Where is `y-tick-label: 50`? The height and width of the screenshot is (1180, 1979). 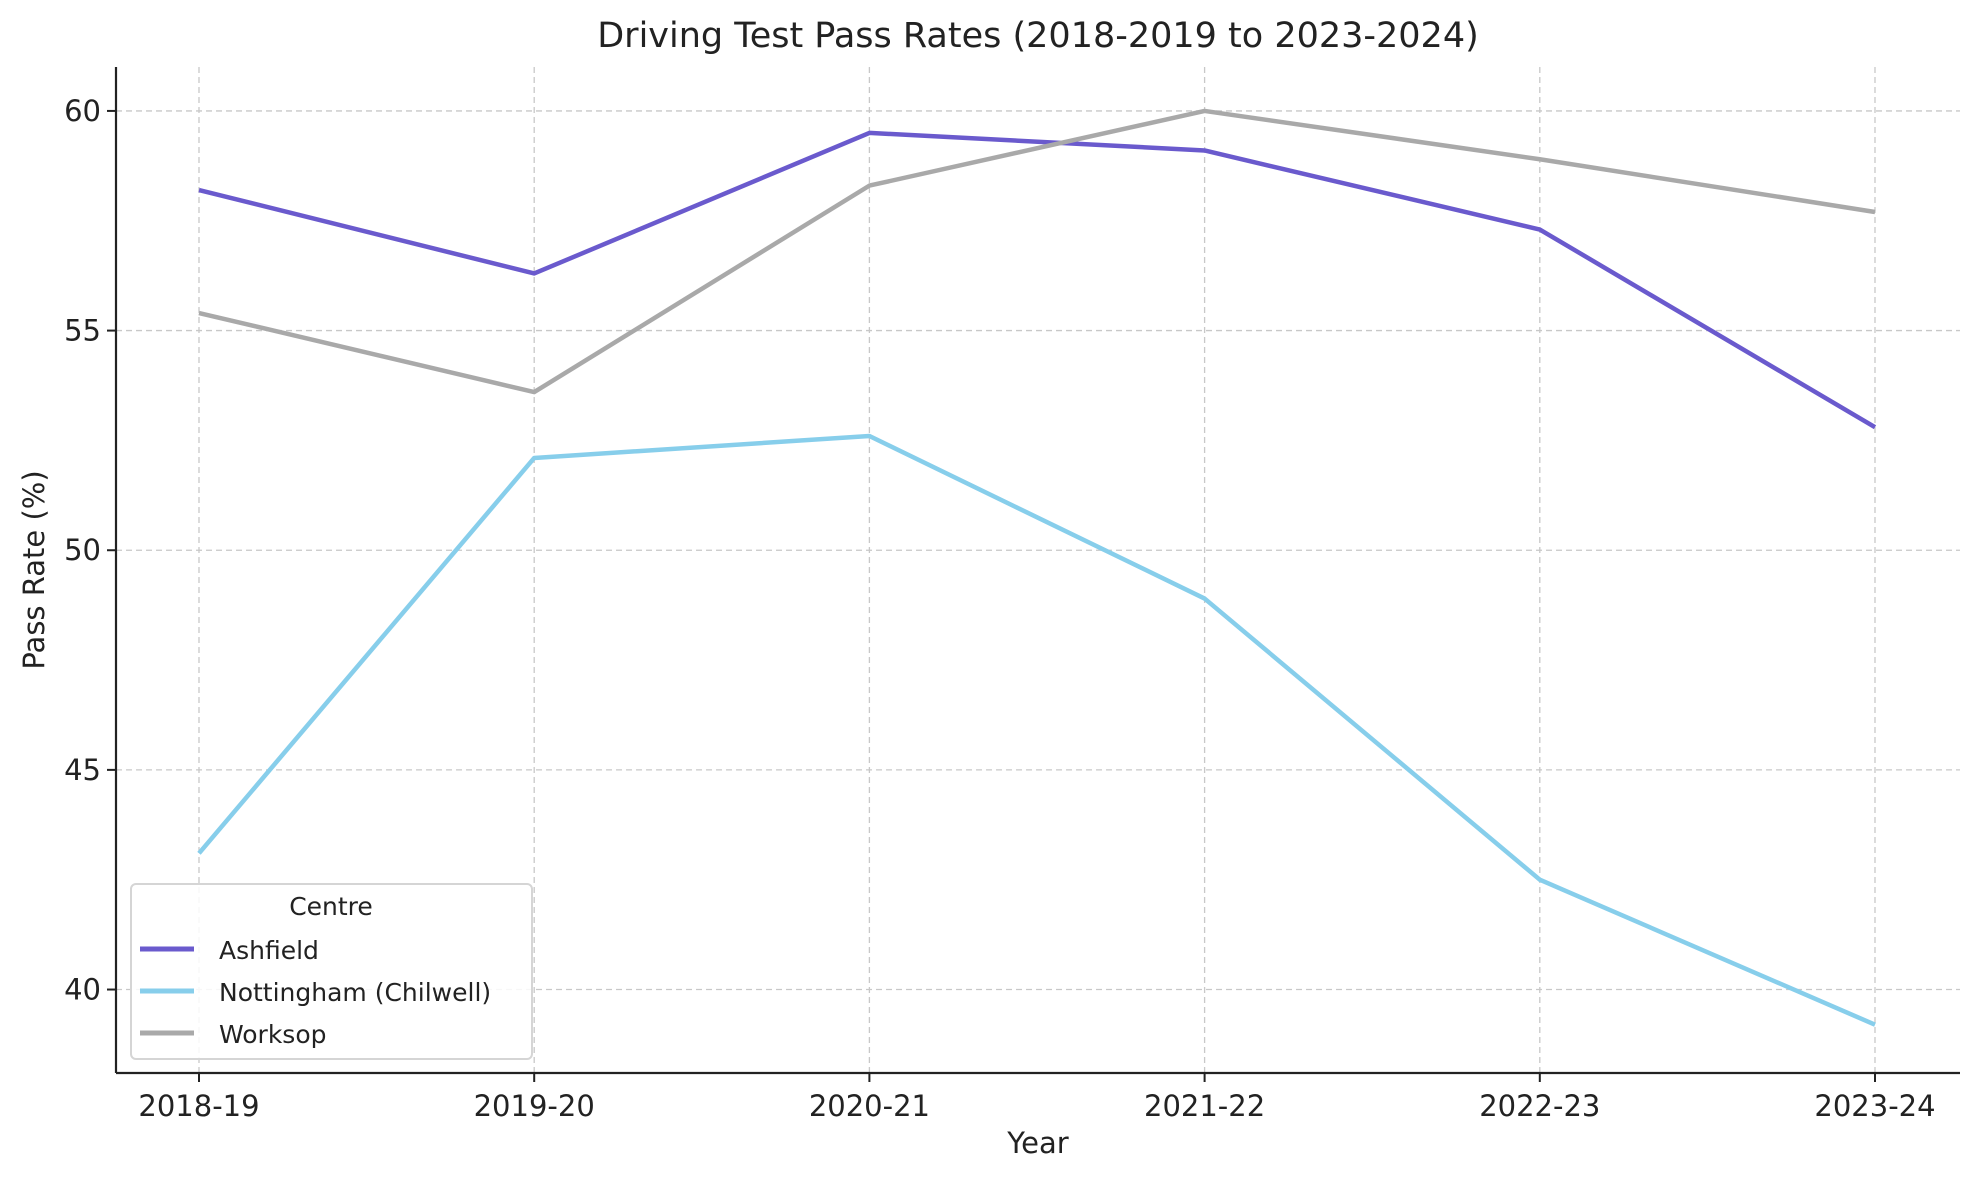
y-tick-label: 50 is located at coordinates (82, 550).